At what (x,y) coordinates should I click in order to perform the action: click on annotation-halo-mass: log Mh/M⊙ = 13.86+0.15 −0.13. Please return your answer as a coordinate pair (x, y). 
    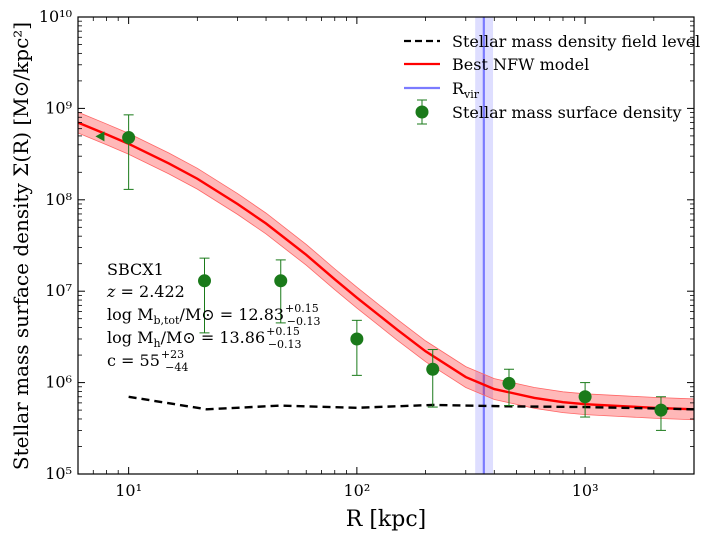
    Looking at the image, I should click on (204, 338).